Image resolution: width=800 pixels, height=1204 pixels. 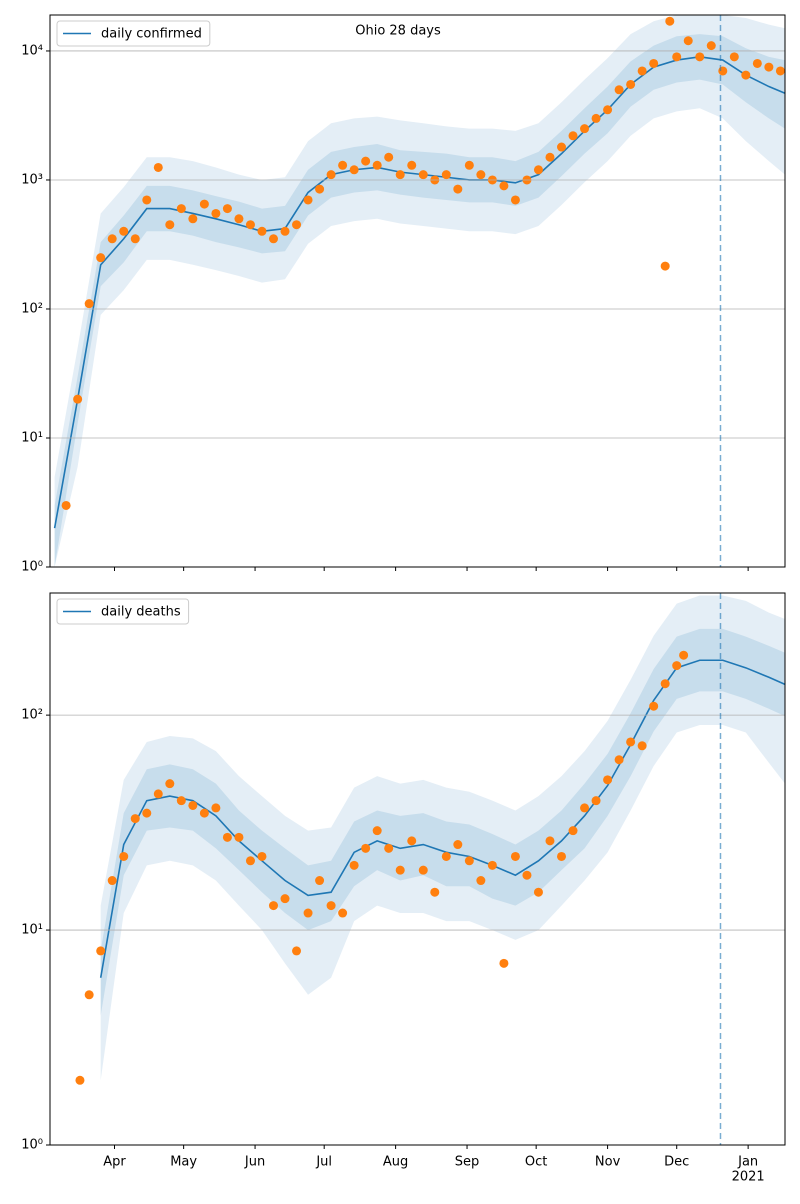 What do you see at coordinates (32, 930) in the screenshot?
I see `y-tick-label: 10¹` at bounding box center [32, 930].